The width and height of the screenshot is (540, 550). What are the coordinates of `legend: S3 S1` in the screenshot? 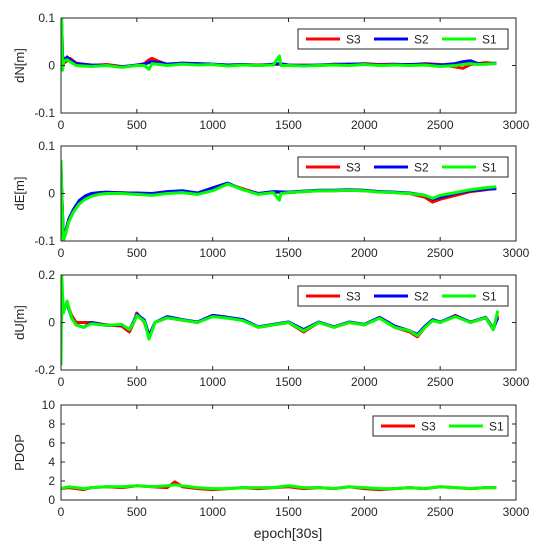 It's located at (440, 426).